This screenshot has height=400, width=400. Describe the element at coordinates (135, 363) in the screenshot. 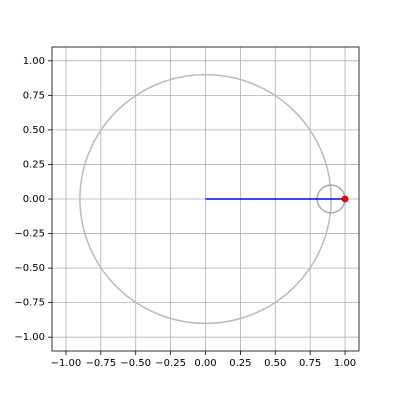

I see `x-tick-label: −0.50` at that location.